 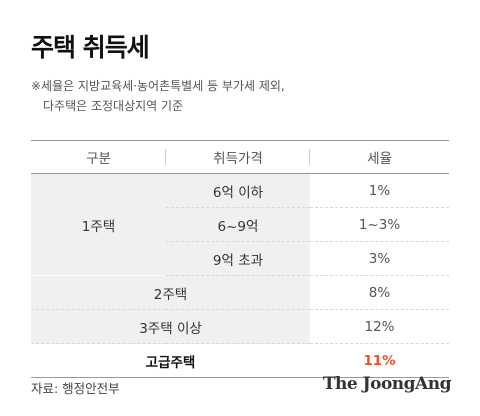 I want to click on header-price: 취득가격, so click(x=238, y=157).